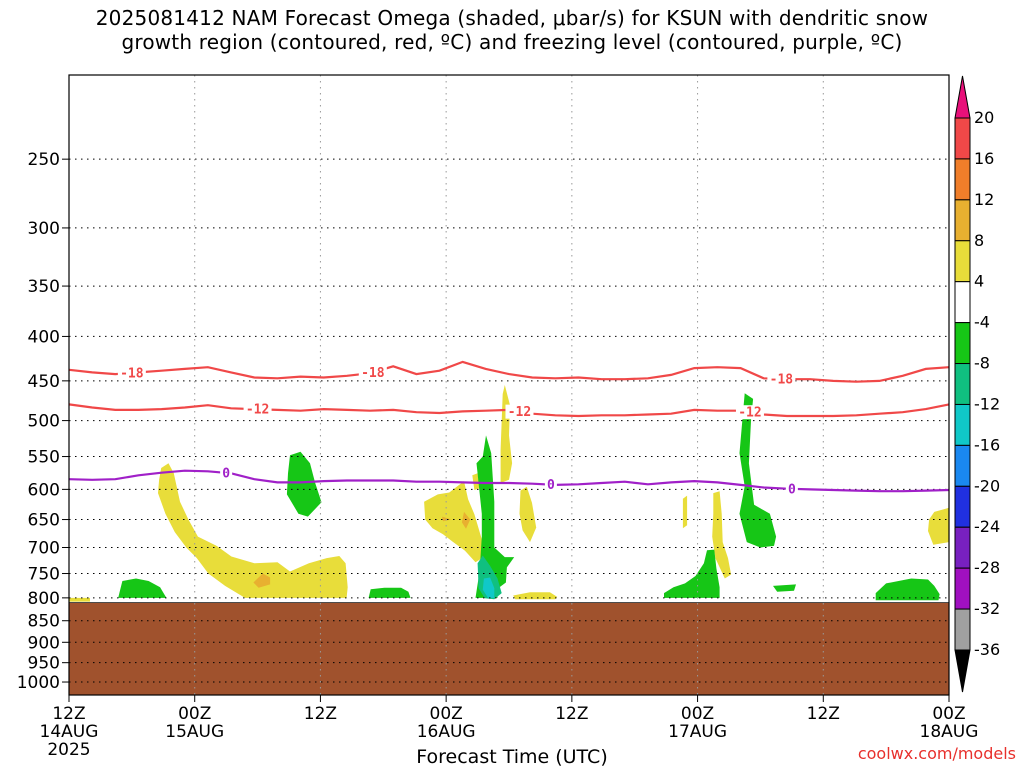 Image resolution: width=1024 pixels, height=768 pixels. What do you see at coordinates (962, 671) in the screenshot?
I see `colorbar-bottom-arrow` at bounding box center [962, 671].